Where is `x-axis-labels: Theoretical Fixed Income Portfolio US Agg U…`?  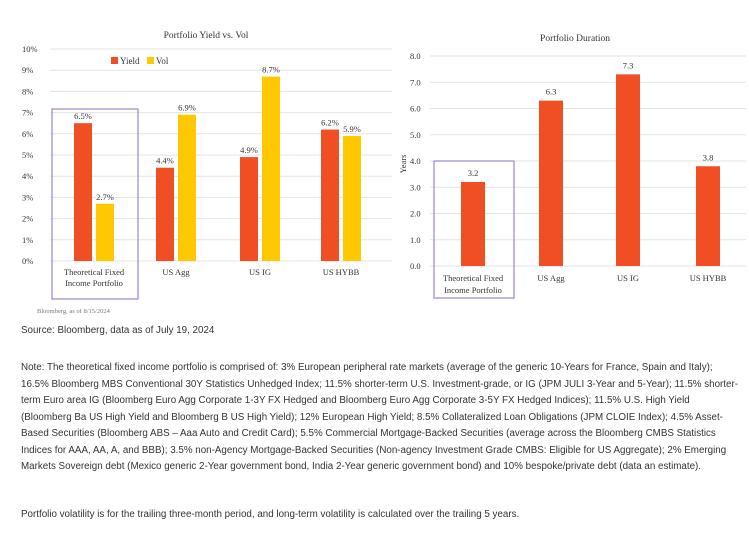
x-axis-labels: Theoretical Fixed Income Portfolio US Agg U… is located at coordinates (585, 284).